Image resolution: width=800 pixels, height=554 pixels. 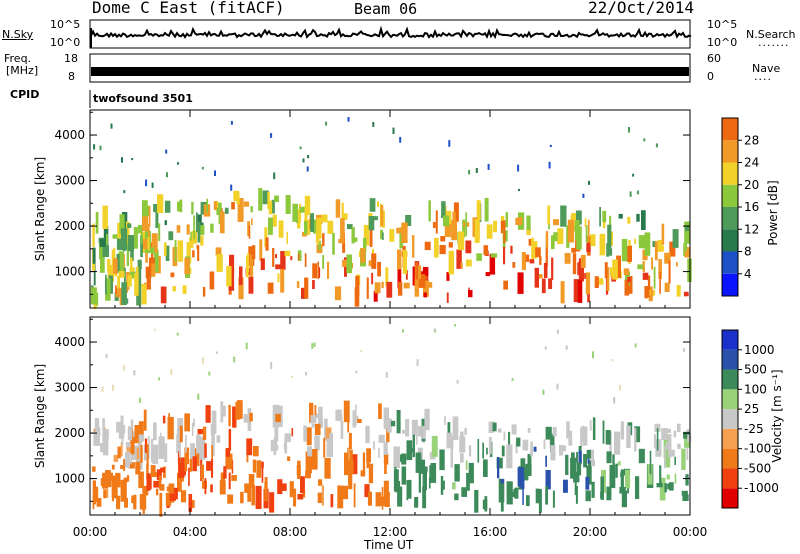 I want to click on sparse-echo-r0, so click(x=122, y=160).